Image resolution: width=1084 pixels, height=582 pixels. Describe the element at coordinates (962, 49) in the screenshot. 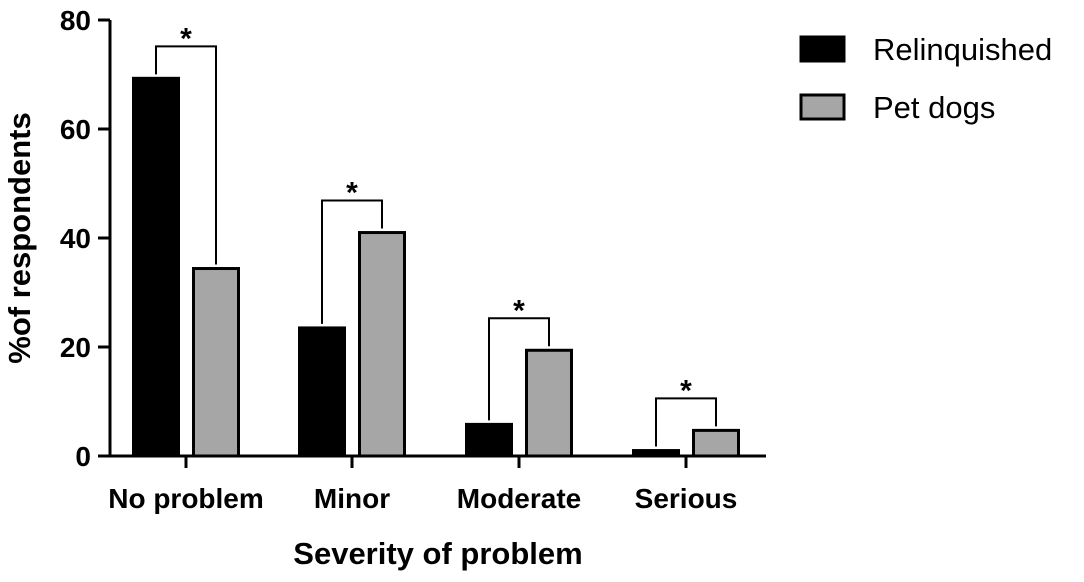

I see `legend-label: Relinquished` at that location.